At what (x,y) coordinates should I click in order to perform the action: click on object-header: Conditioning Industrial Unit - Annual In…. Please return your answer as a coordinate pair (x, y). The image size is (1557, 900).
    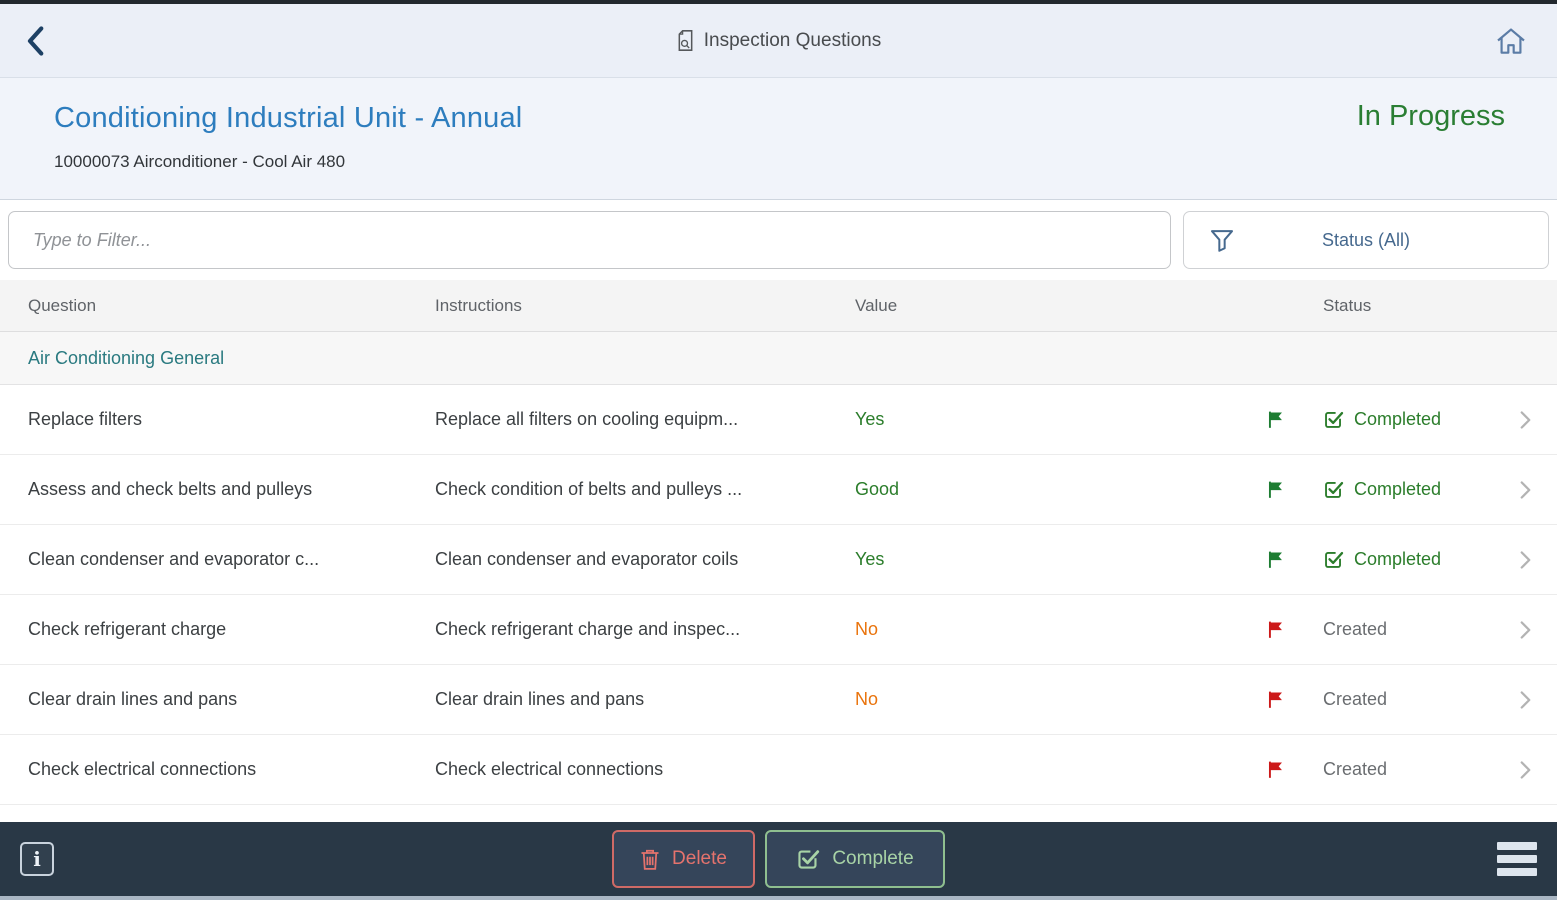
    Looking at the image, I should click on (778, 139).